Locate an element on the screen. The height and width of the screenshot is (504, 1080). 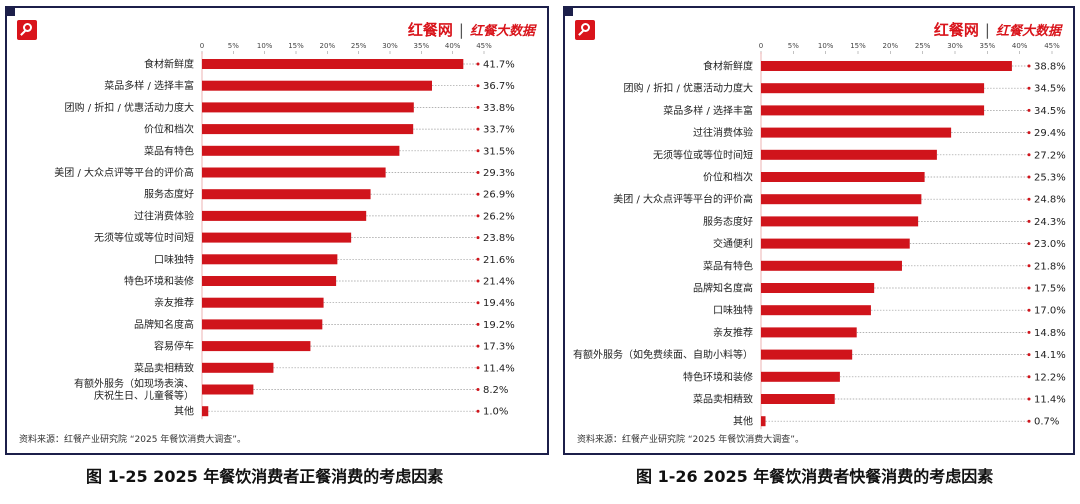
category-label-line: 食材新鲜度 is located at coordinates (728, 66).